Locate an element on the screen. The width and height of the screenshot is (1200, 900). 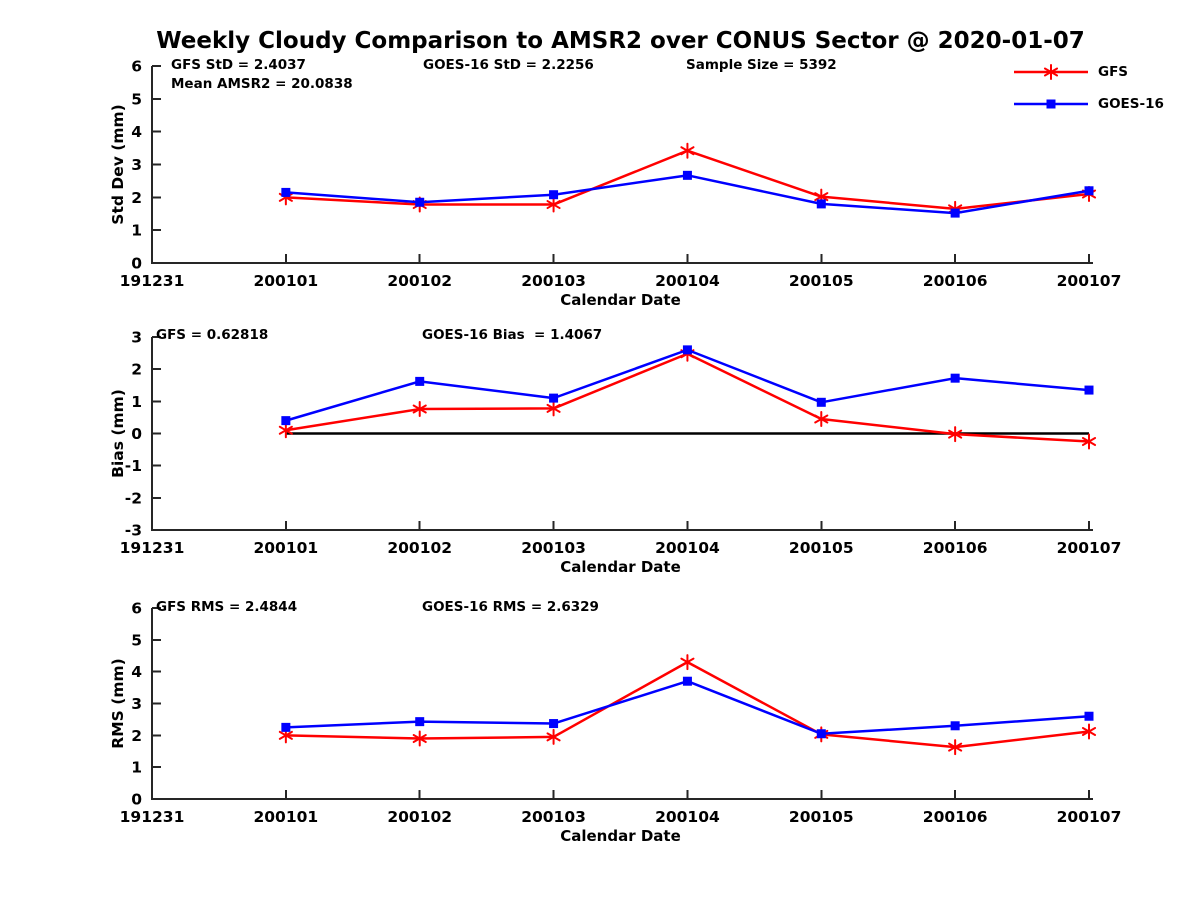
svg-text: -2 is located at coordinates (133, 498).